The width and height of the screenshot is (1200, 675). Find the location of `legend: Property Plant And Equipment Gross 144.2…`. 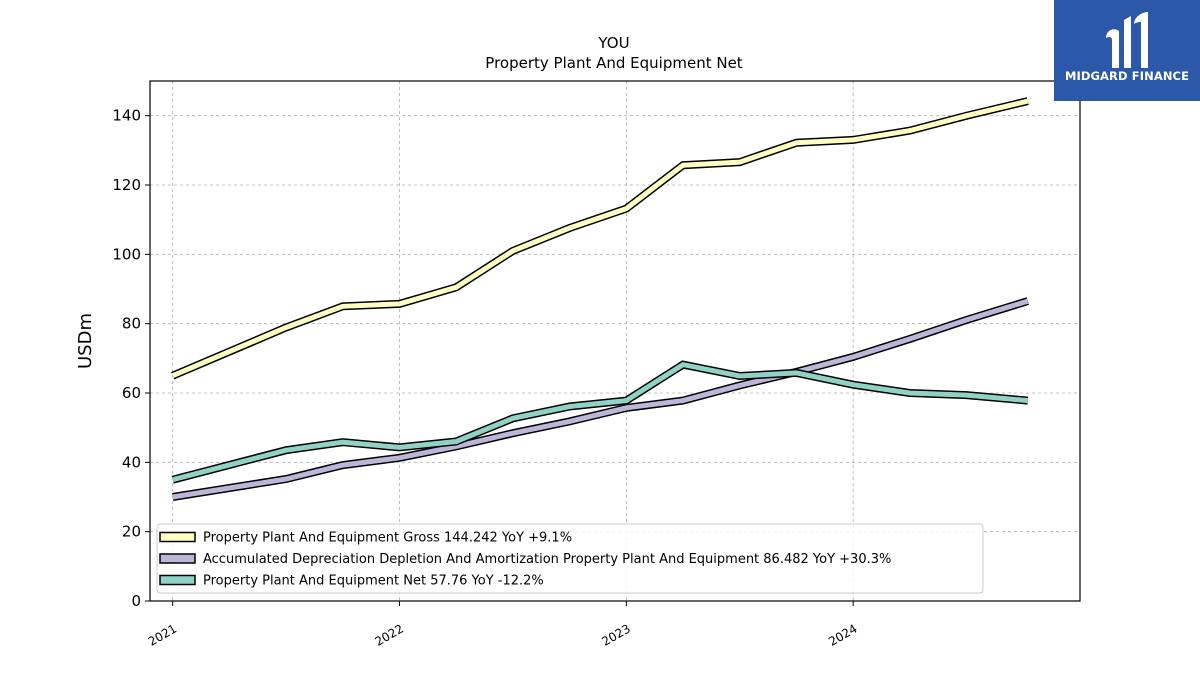

legend: Property Plant And Equipment Gross 144.2… is located at coordinates (570, 558).